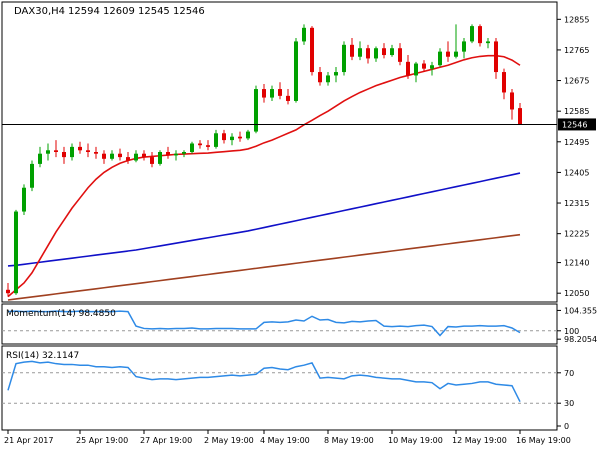 The width and height of the screenshot is (600, 450). I want to click on last-price-box, so click(577, 124).